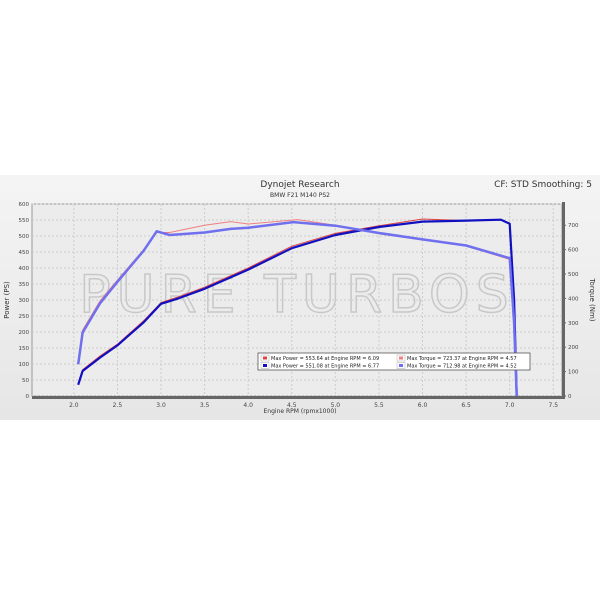 This screenshot has height=600, width=600. What do you see at coordinates (325, 359) in the screenshot?
I see `legend-entry: Max Power = 553.64 at Engine RPM = 6.09` at bounding box center [325, 359].